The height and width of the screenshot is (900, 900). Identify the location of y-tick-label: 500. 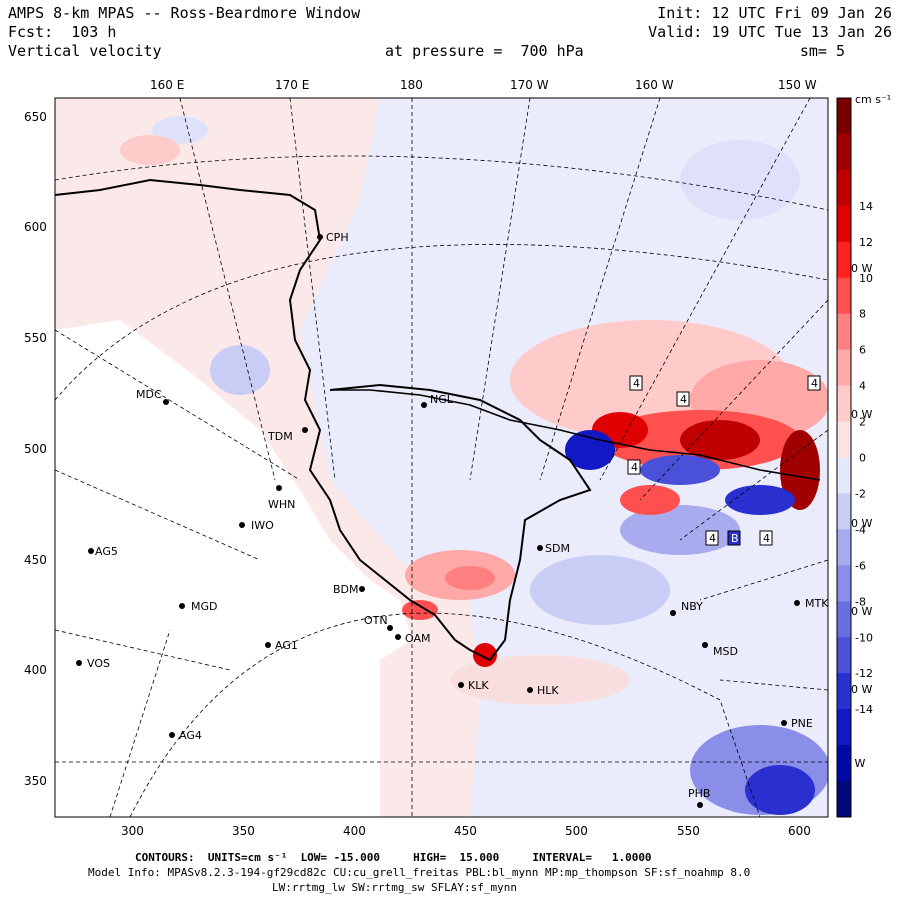
(35, 449).